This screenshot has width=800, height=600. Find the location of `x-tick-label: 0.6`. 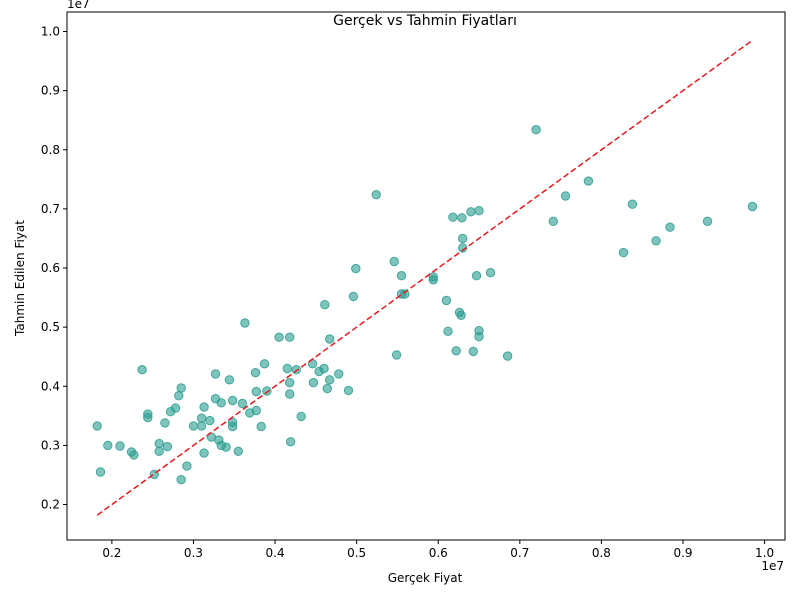

x-tick-label: 0.6 is located at coordinates (438, 553).